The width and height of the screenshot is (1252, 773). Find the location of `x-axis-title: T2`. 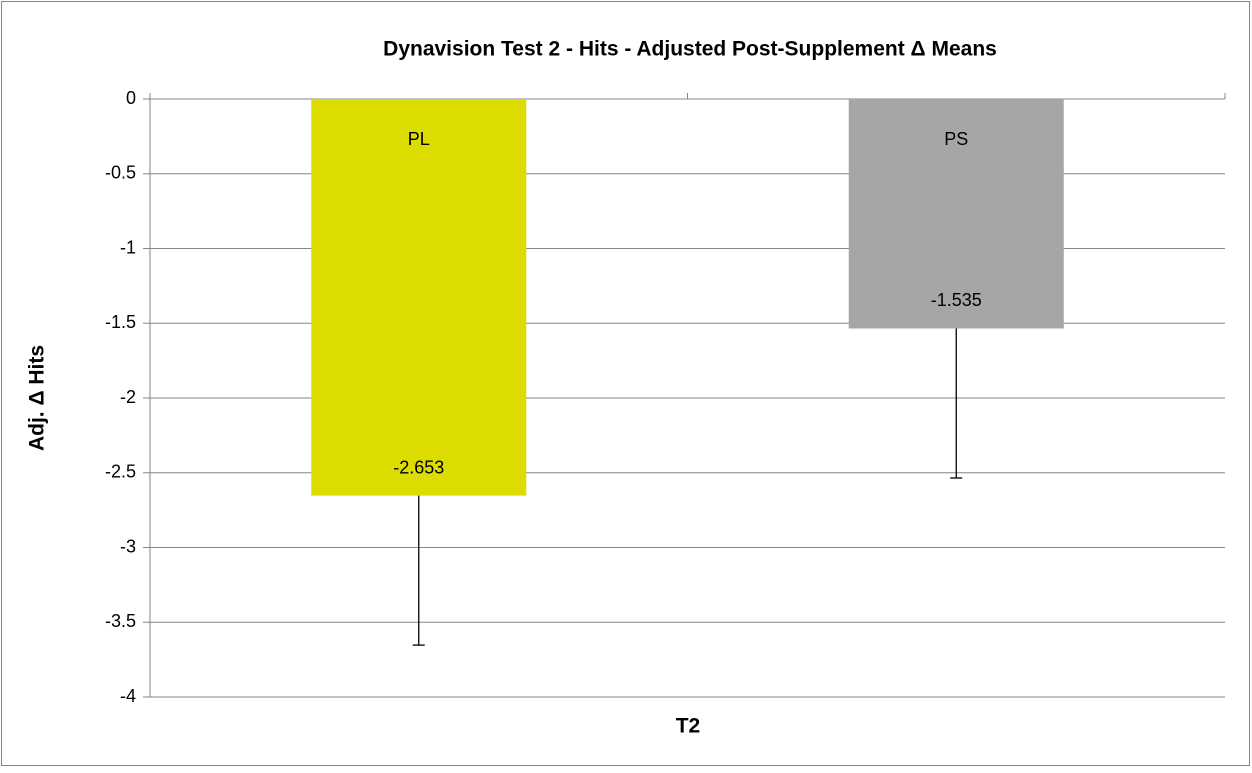

x-axis-title: T2 is located at coordinates (688, 726).